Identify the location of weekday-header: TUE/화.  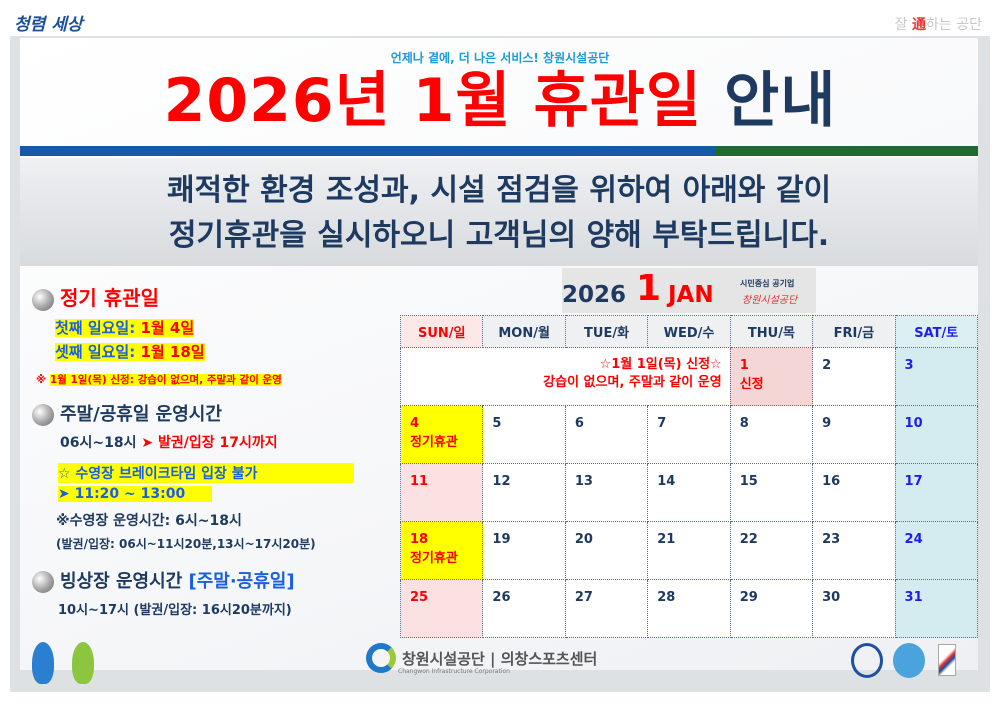
(606, 331).